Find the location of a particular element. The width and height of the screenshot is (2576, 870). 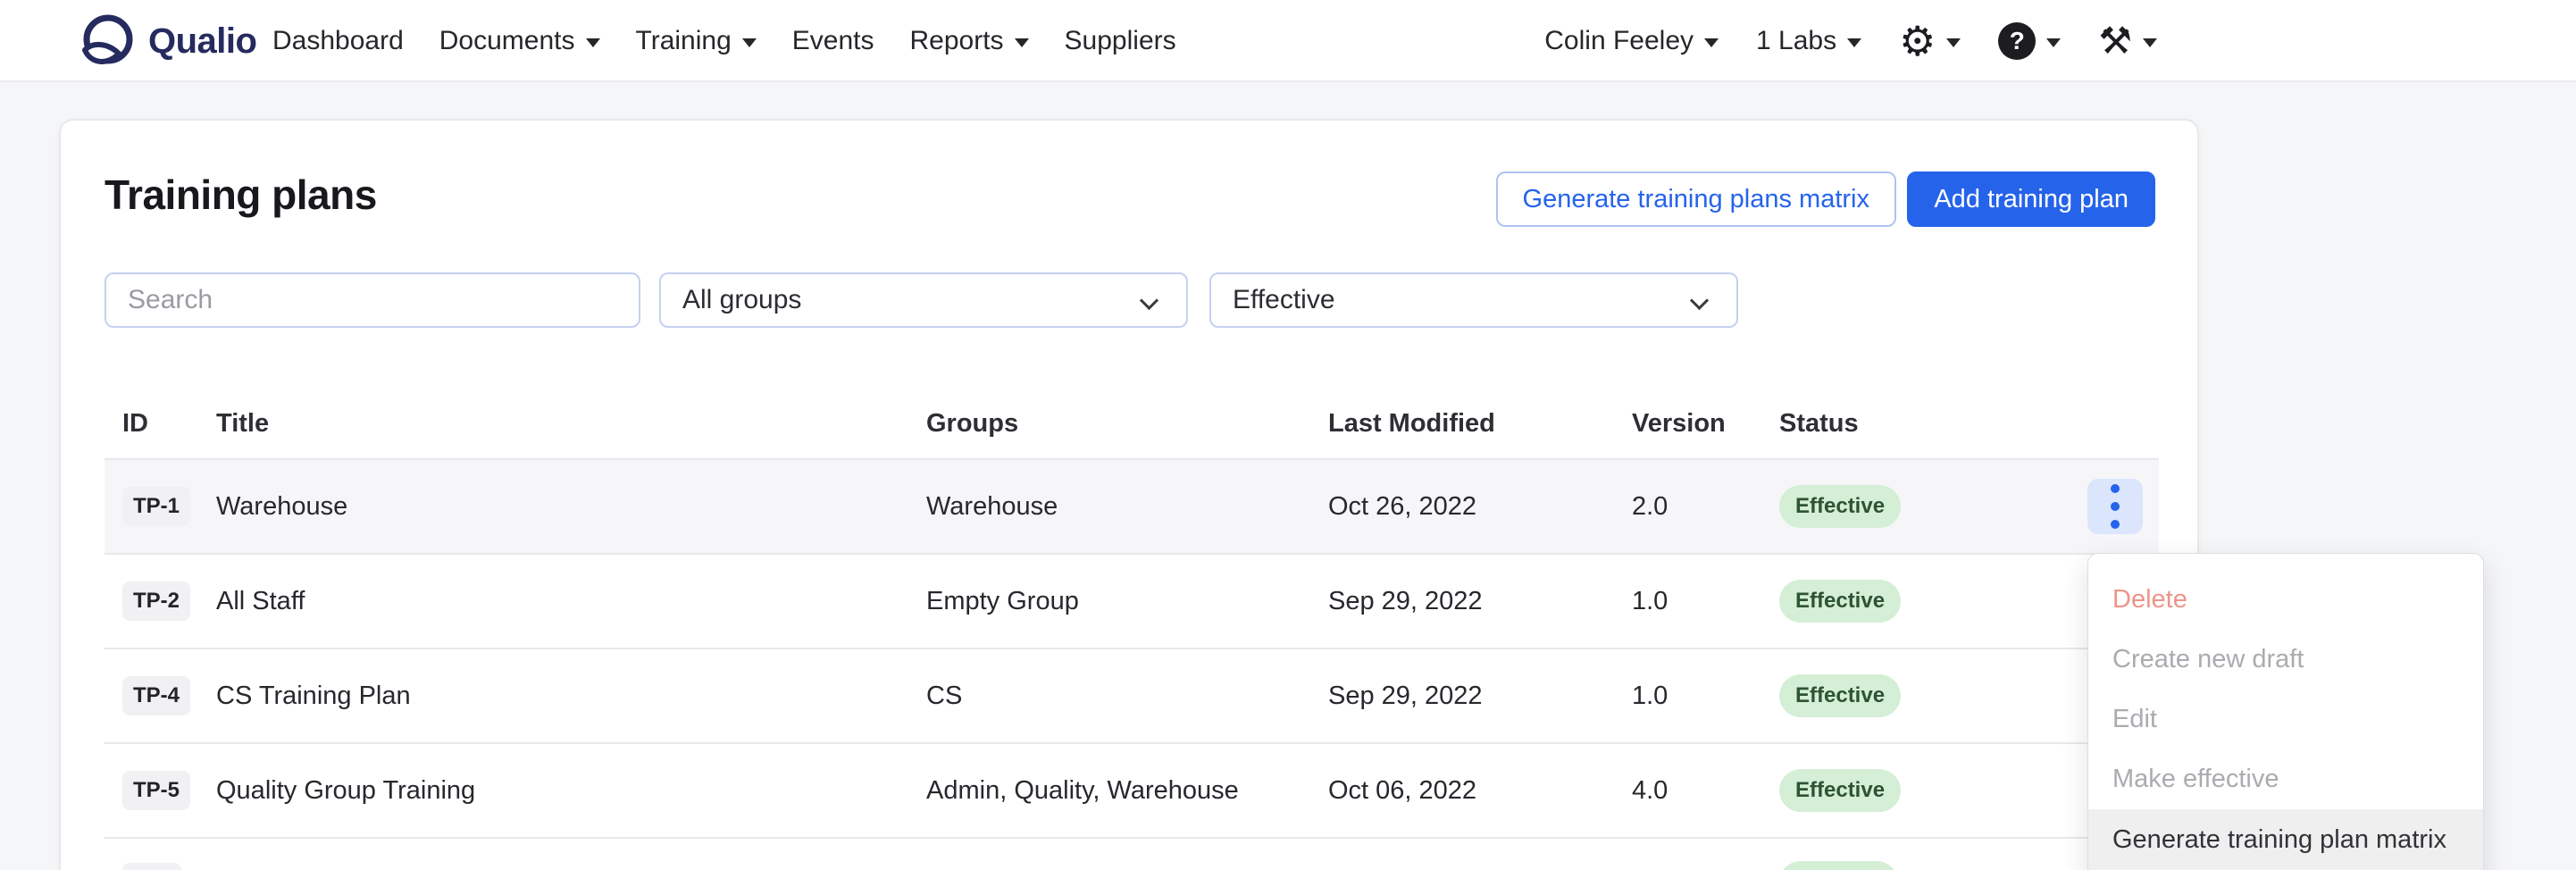

nav-item-label: Training is located at coordinates (684, 40).